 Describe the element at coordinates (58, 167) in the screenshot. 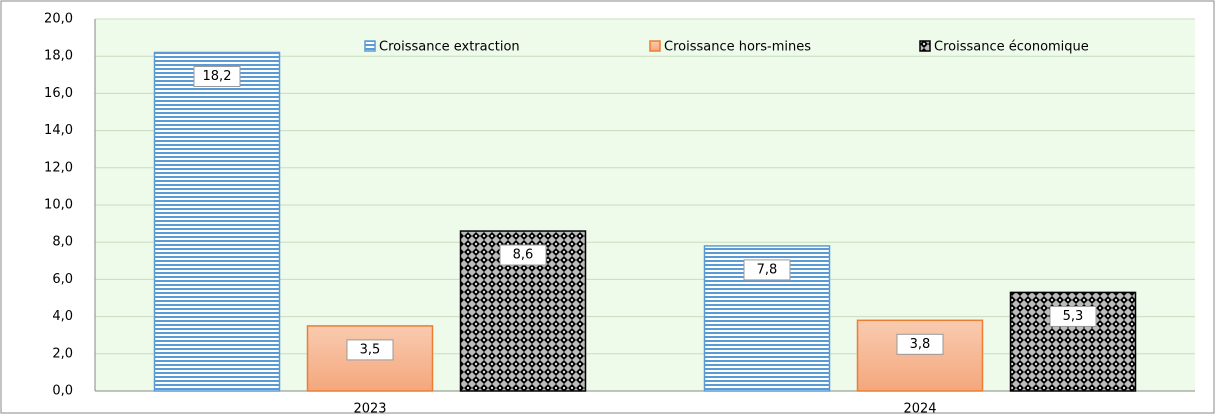

I see `y-tick-label: 12,0` at that location.